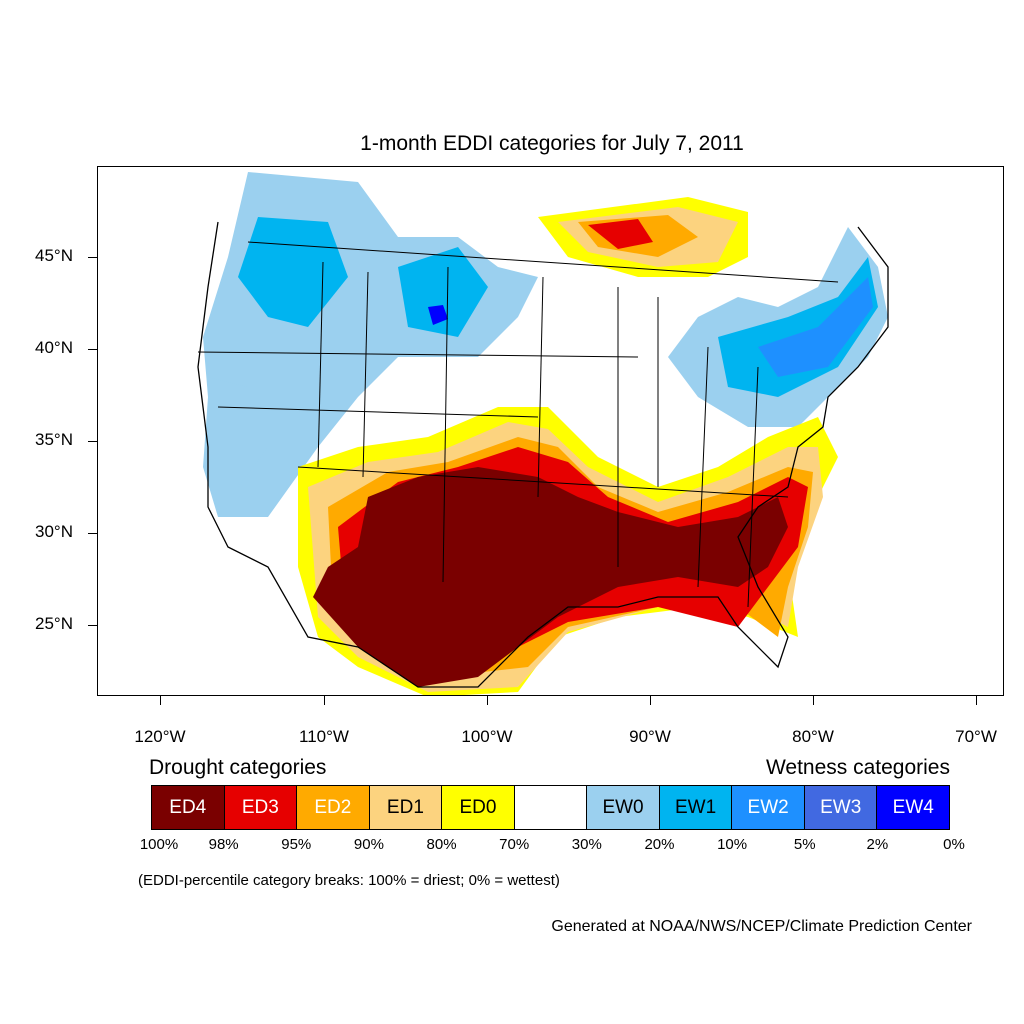 This screenshot has height=1024, width=1024. I want to click on legend-colorbar: ED4 ED3 ED2 ED1 ED0 EW0 EW1 EW2 EW3 EW4, so click(550, 807).